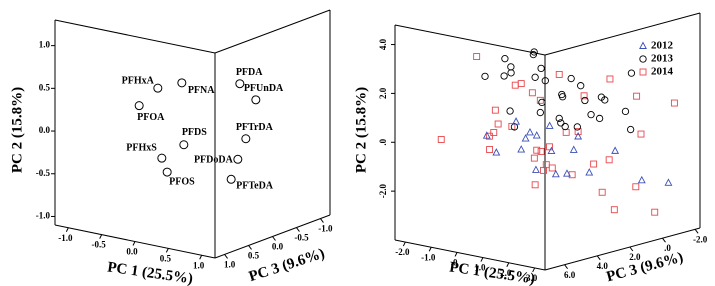 The image size is (715, 286). What do you see at coordinates (255, 186) in the screenshot?
I see `point-label: PFTeDA` at bounding box center [255, 186].